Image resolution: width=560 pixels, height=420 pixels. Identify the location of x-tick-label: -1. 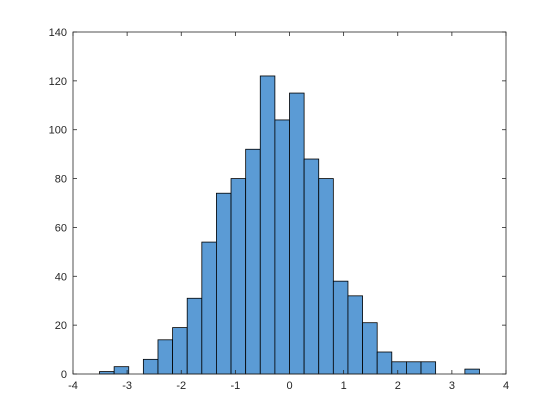
(235, 386).